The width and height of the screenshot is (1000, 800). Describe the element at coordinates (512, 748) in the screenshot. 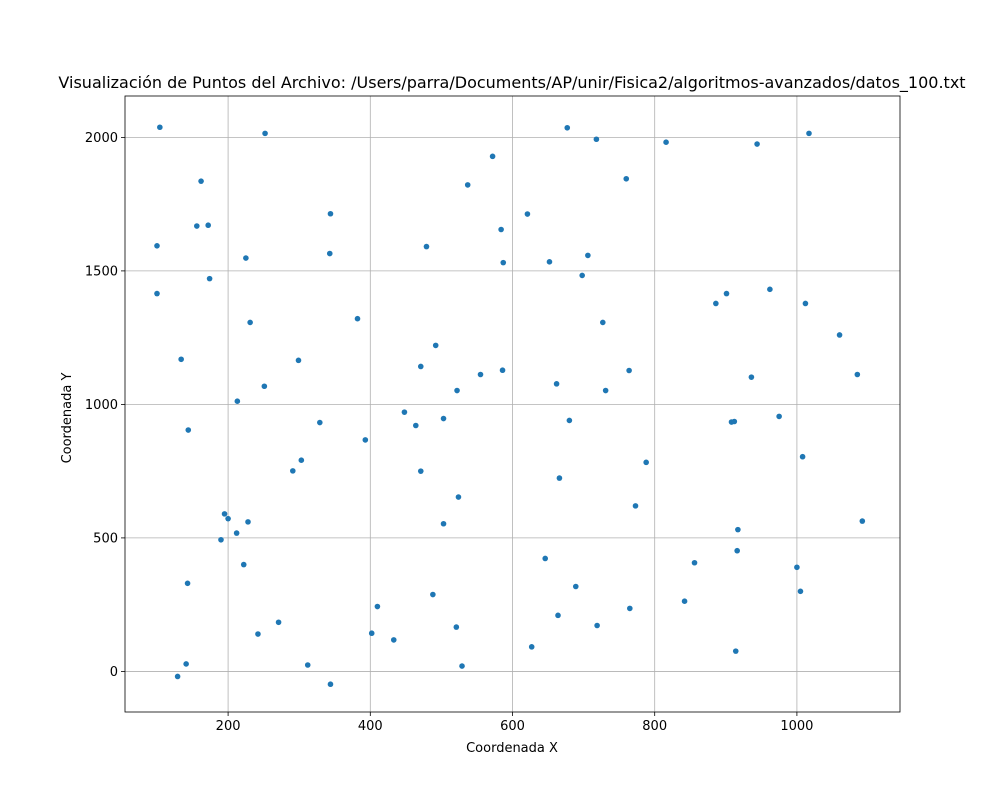

I see `x-axis-label: Coordenada X` at that location.